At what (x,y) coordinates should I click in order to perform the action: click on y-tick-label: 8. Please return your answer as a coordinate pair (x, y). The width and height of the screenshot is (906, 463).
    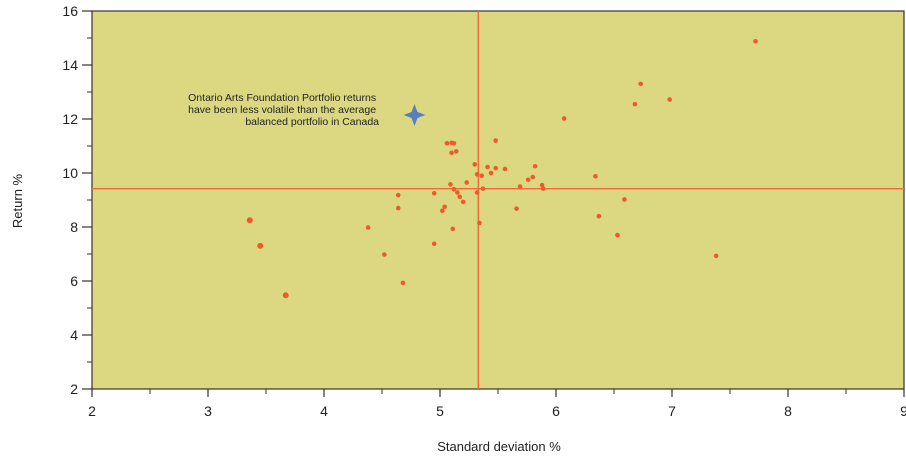
    Looking at the image, I should click on (74, 227).